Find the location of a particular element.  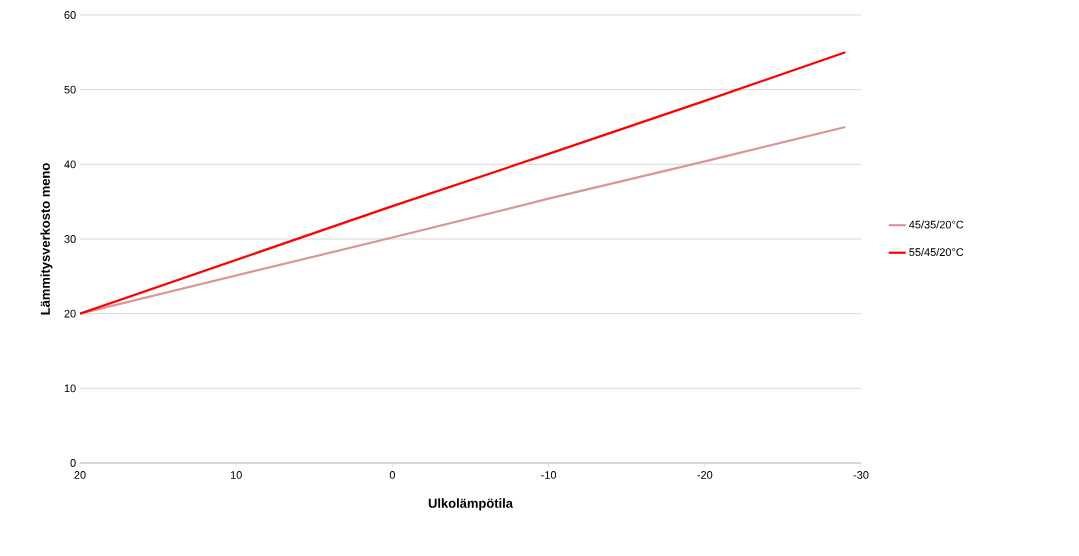

y-tick-label: 20 is located at coordinates (70, 313).